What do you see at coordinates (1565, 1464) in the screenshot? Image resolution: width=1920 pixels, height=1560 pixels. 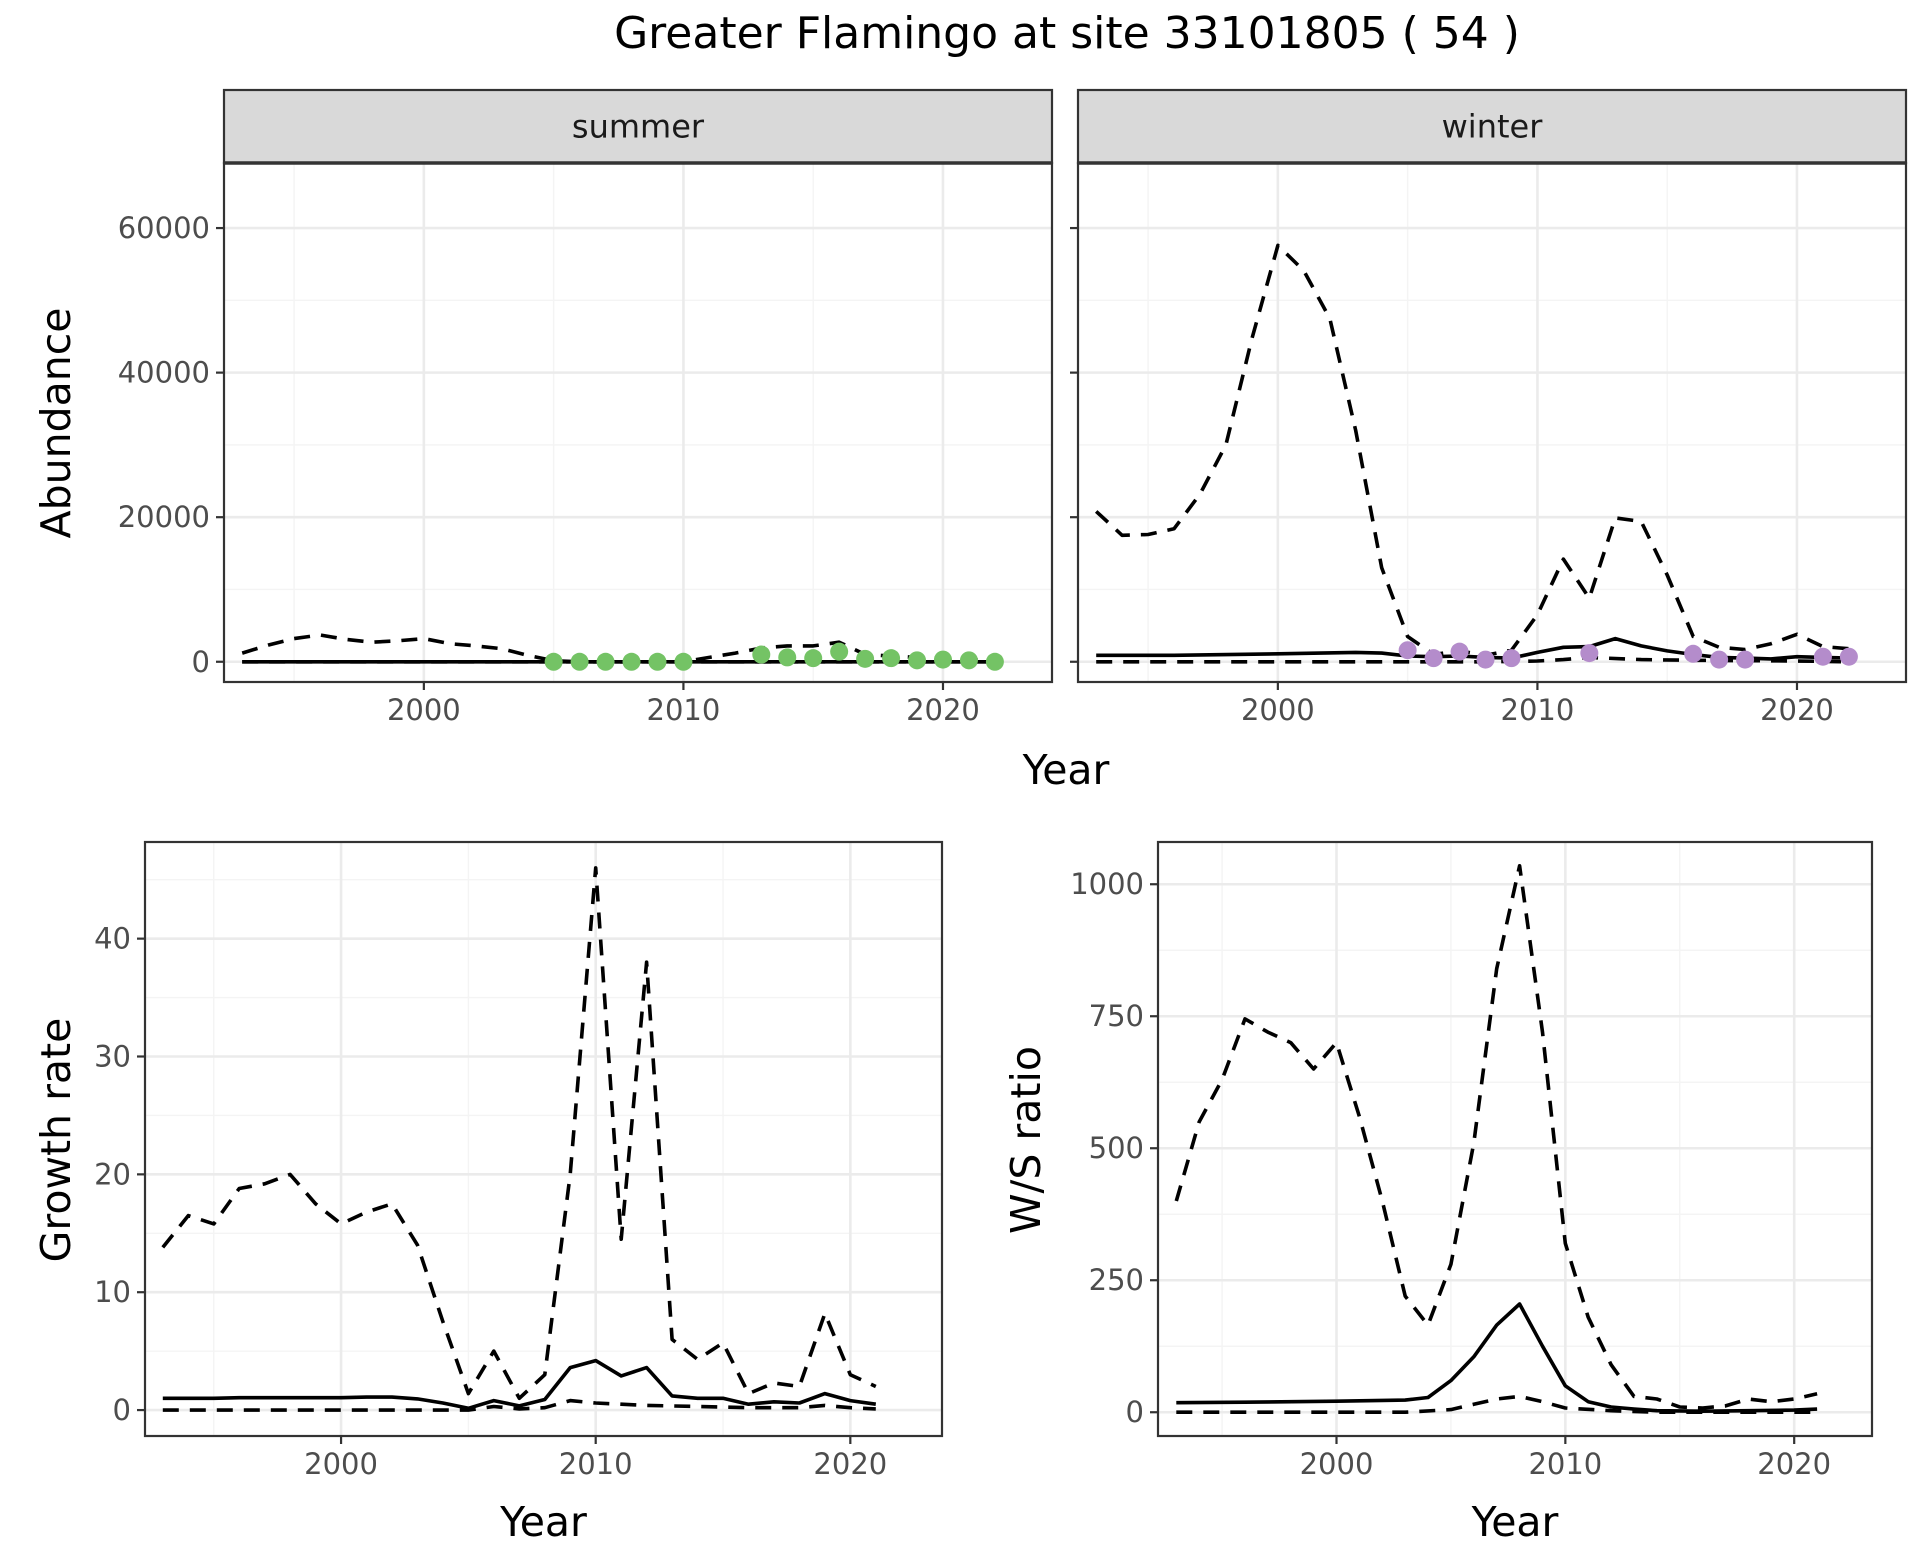 I see `ratio-x-tick-label: 2010` at bounding box center [1565, 1464].